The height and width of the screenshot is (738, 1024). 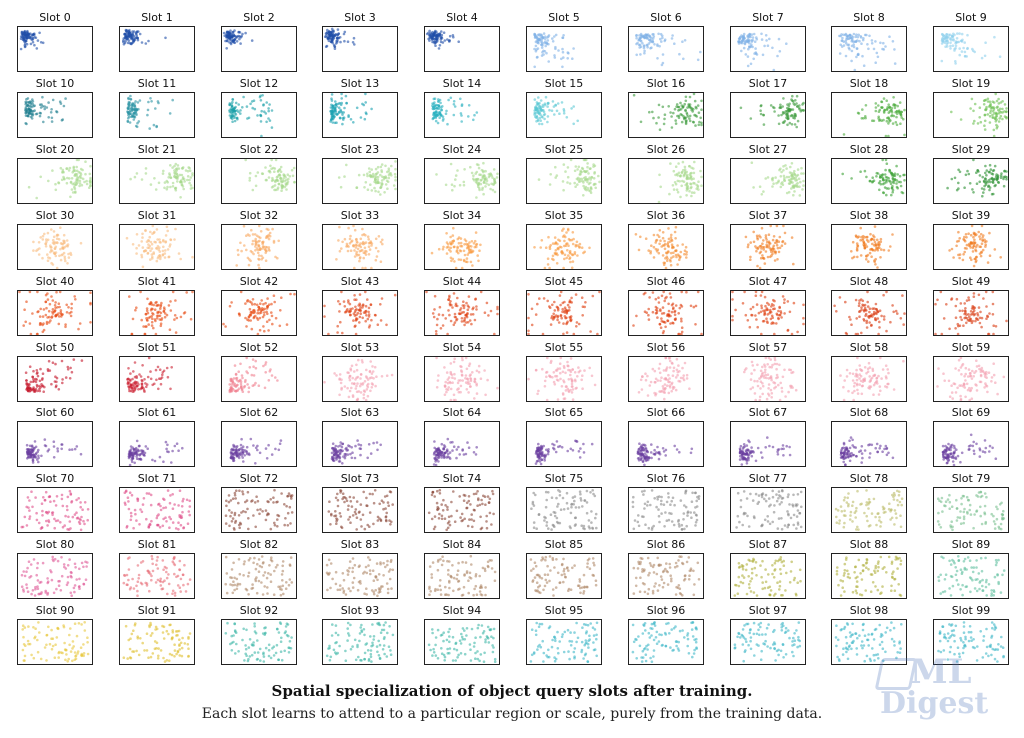 I want to click on slot-title: Slot 28, so click(x=869, y=149).